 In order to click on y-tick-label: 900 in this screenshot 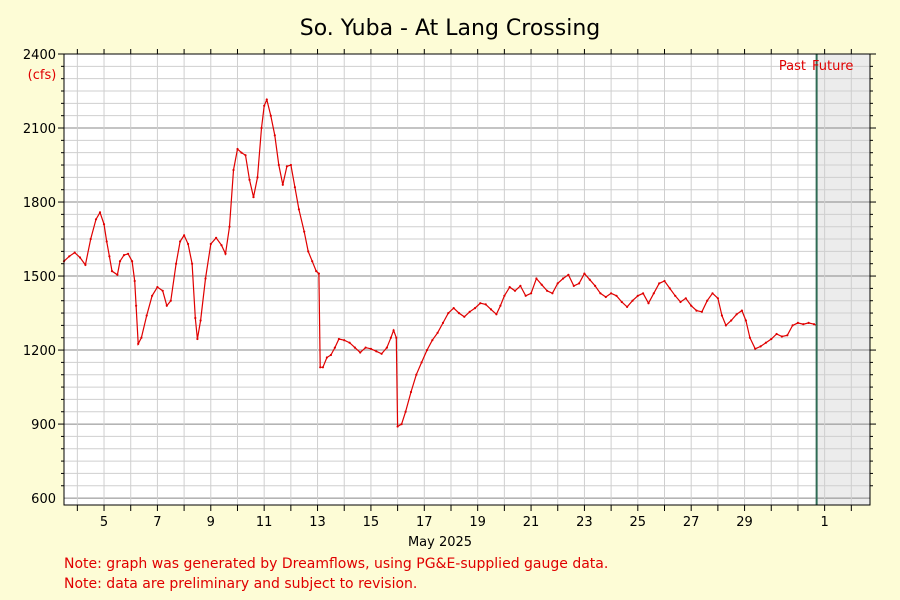, I will do `click(43, 425)`.